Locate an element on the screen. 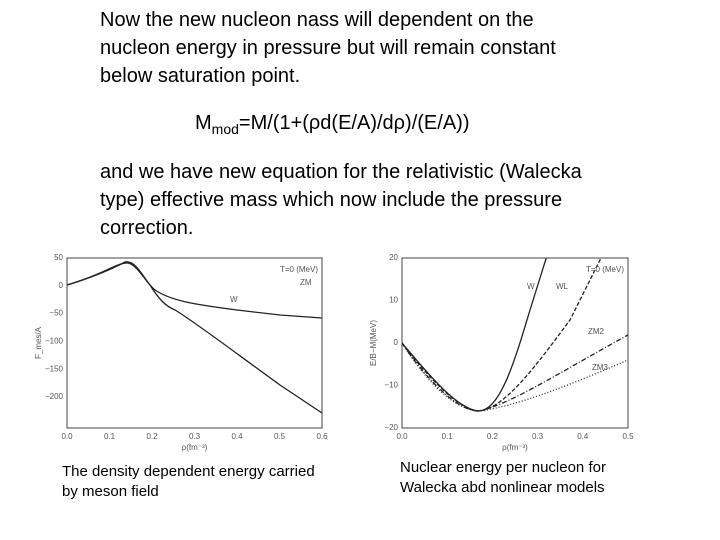 The height and width of the screenshot is (540, 720). y-tick-label: 20 is located at coordinates (393, 257).